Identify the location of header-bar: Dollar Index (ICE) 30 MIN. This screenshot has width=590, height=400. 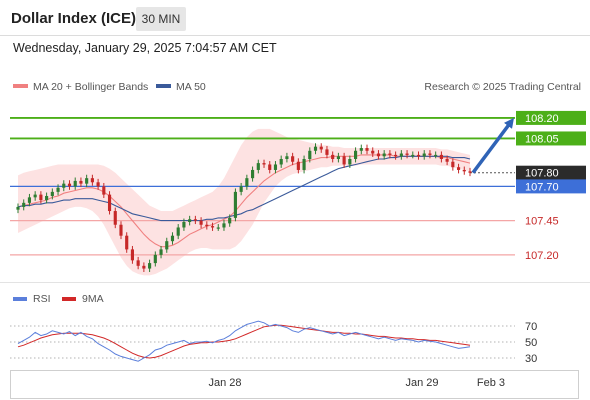
(295, 18).